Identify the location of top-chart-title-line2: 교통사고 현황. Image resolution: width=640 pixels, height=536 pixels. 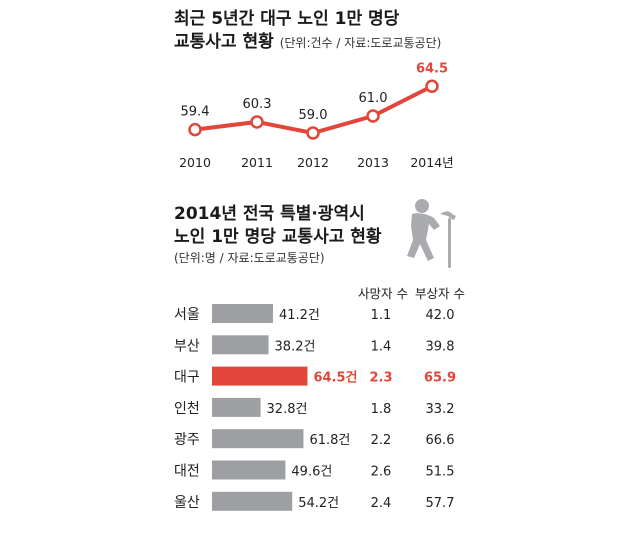
(224, 42).